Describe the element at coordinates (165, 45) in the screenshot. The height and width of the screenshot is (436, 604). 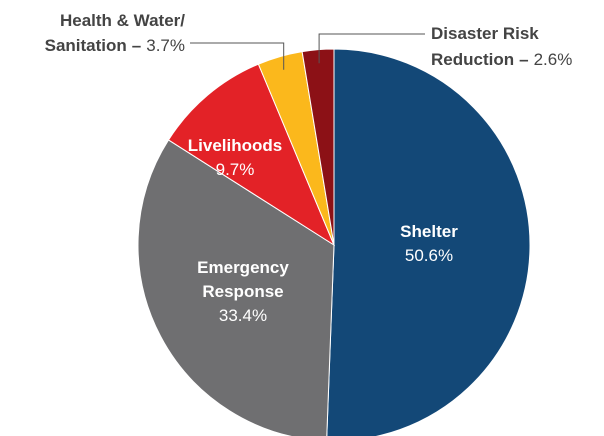
I see `slice-label-health-value: 3.7%` at that location.